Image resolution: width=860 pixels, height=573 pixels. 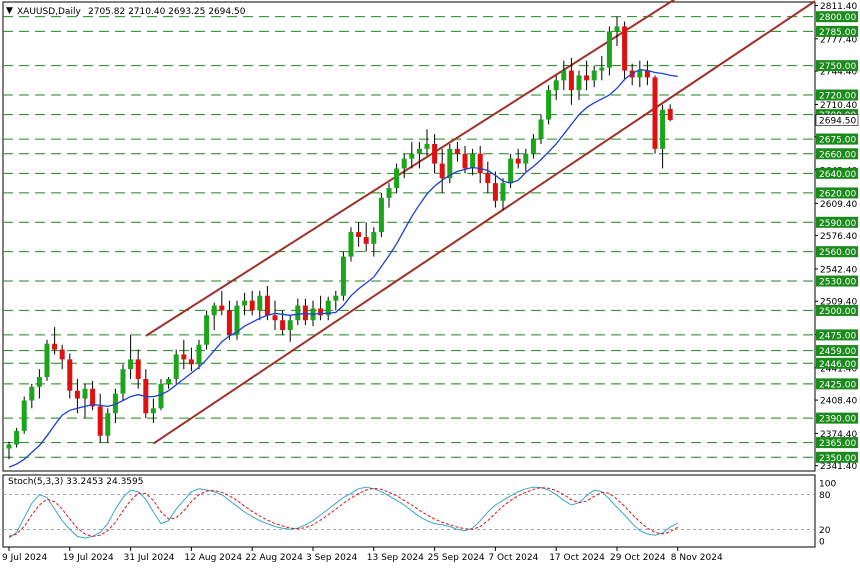 What do you see at coordinates (838, 369) in the screenshot?
I see `y-tick-label: 2441.40` at bounding box center [838, 369].